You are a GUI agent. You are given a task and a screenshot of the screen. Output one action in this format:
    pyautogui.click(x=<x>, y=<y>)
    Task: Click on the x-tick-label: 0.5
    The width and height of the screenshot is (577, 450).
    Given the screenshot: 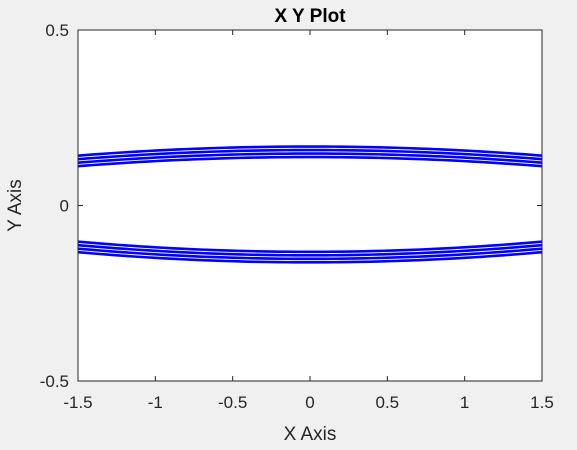 What is the action you would take?
    pyautogui.click(x=388, y=402)
    